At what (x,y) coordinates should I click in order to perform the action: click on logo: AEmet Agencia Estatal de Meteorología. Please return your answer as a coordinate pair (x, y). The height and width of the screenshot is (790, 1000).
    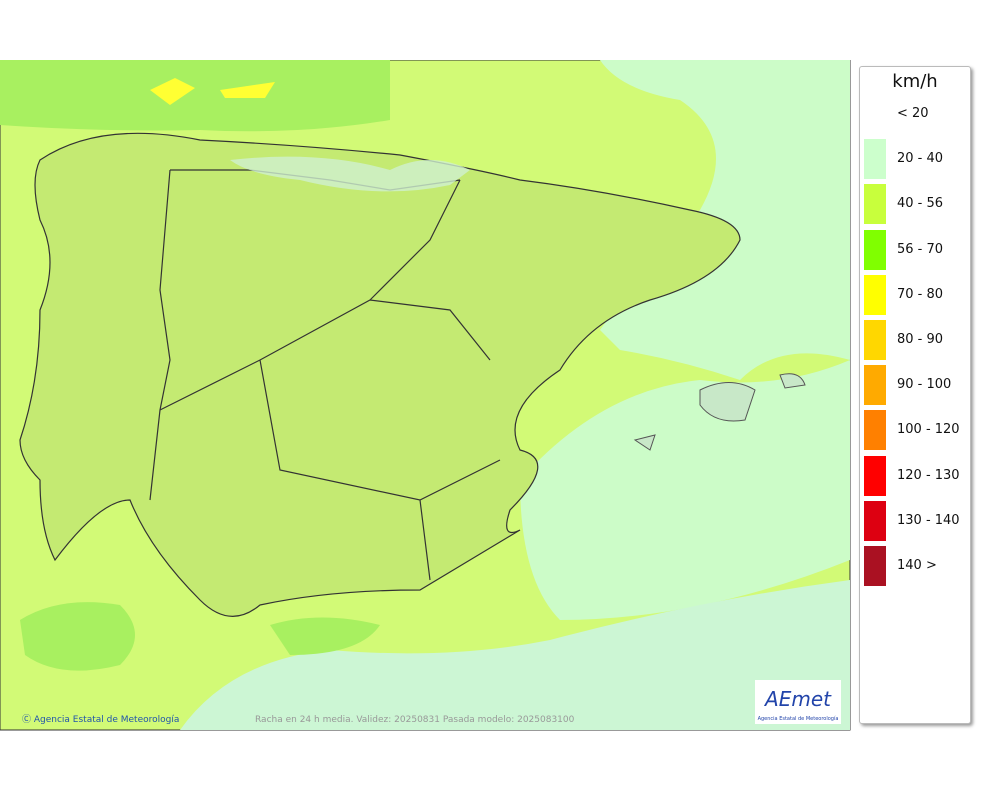
    Looking at the image, I should click on (798, 702).